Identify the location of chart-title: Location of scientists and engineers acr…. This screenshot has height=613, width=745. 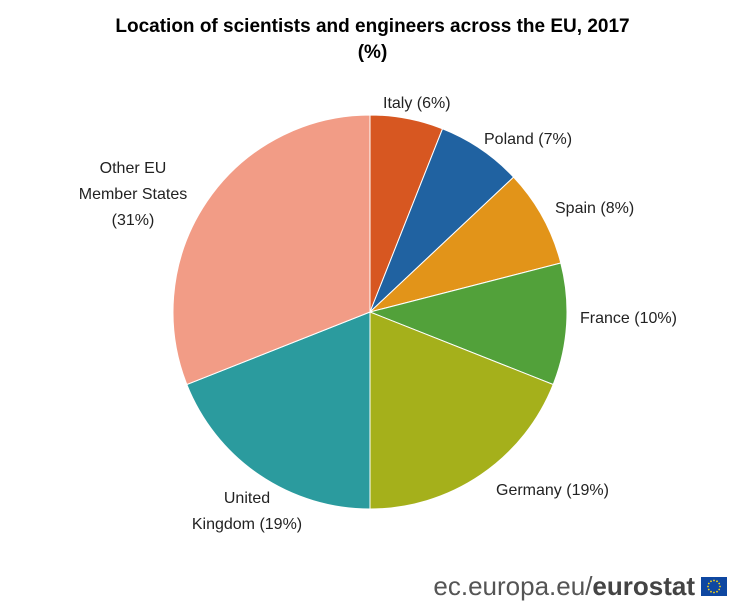
(372, 40).